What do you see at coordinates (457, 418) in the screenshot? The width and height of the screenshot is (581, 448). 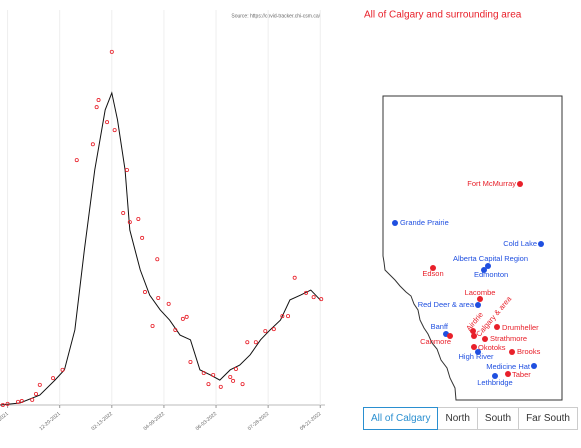 I see `region-button: North` at bounding box center [457, 418].